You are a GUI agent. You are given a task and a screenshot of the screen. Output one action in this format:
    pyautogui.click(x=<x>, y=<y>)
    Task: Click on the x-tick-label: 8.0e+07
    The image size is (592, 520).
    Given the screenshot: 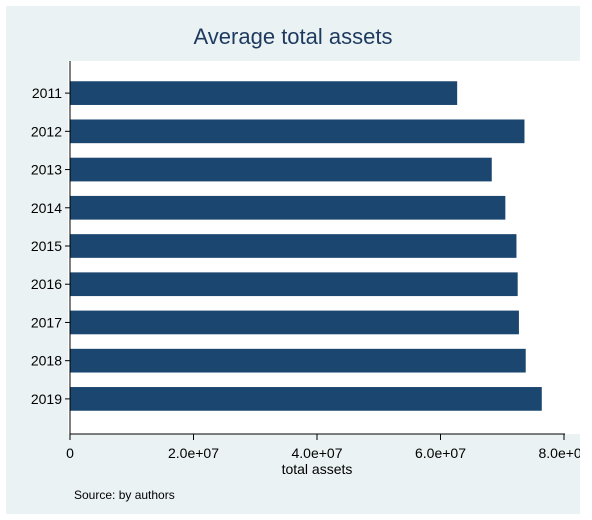 What is the action you would take?
    pyautogui.click(x=560, y=453)
    